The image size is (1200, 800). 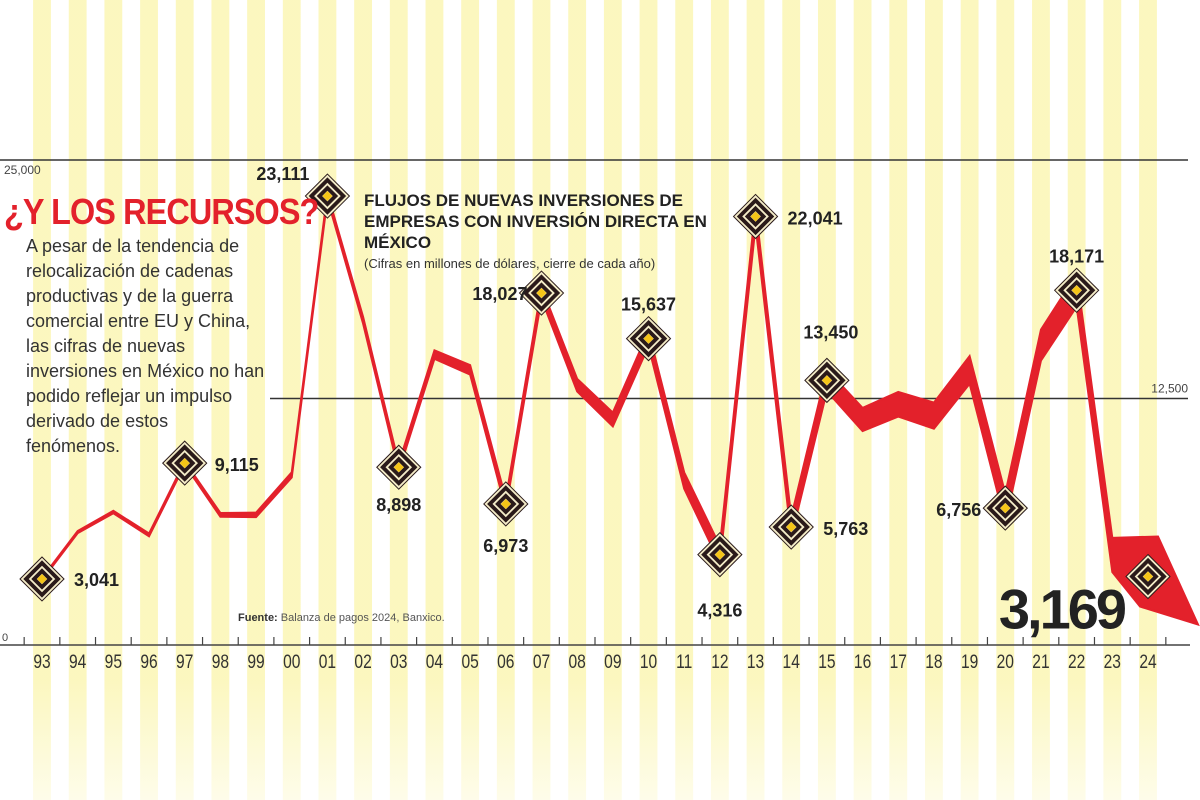 What do you see at coordinates (255, 662) in the screenshot?
I see `x-tick-label: 99` at bounding box center [255, 662].